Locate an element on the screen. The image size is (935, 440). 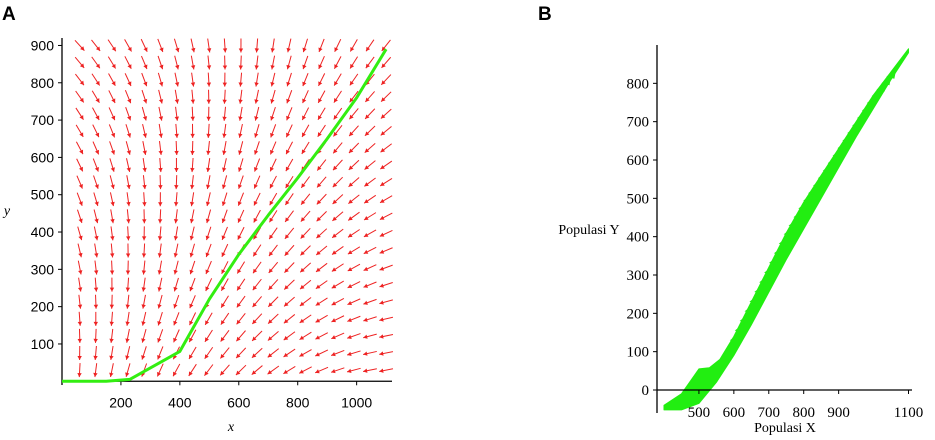
y-tick-label: 100 is located at coordinates (638, 353).